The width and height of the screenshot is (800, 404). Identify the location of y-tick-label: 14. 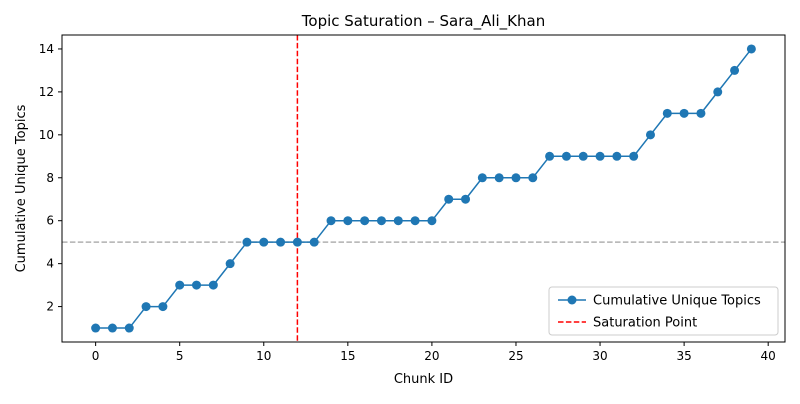
(46, 49).